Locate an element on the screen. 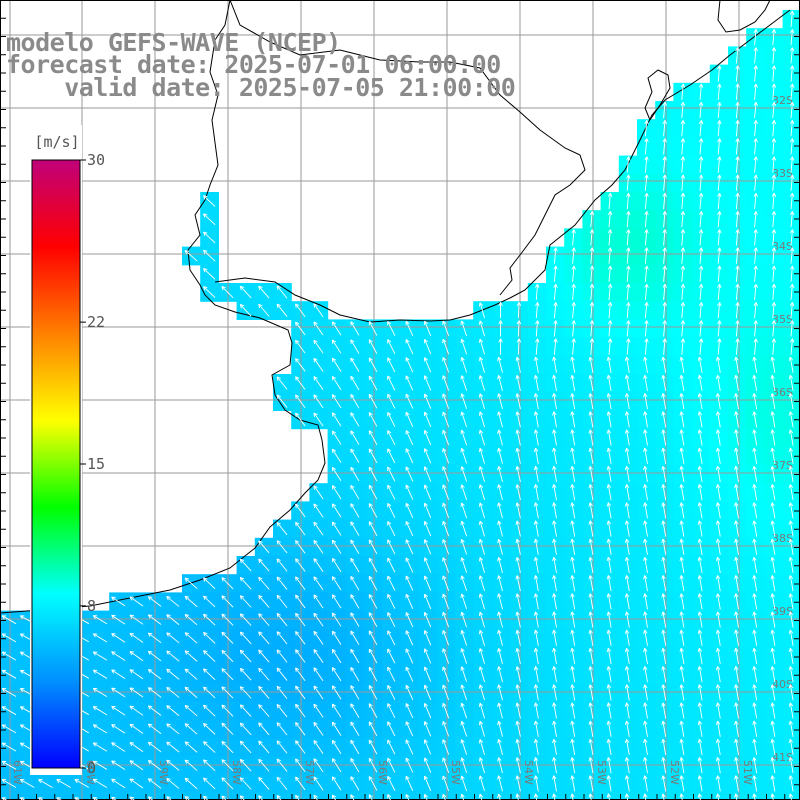  latitude-label: 32S is located at coordinates (782, 100).